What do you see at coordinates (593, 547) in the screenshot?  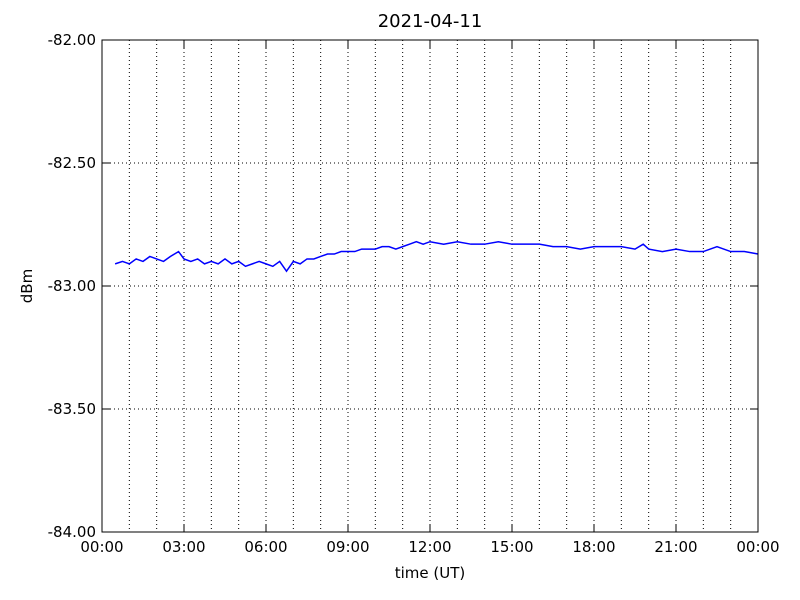 I see `x-tick-label: 18:00` at bounding box center [593, 547].